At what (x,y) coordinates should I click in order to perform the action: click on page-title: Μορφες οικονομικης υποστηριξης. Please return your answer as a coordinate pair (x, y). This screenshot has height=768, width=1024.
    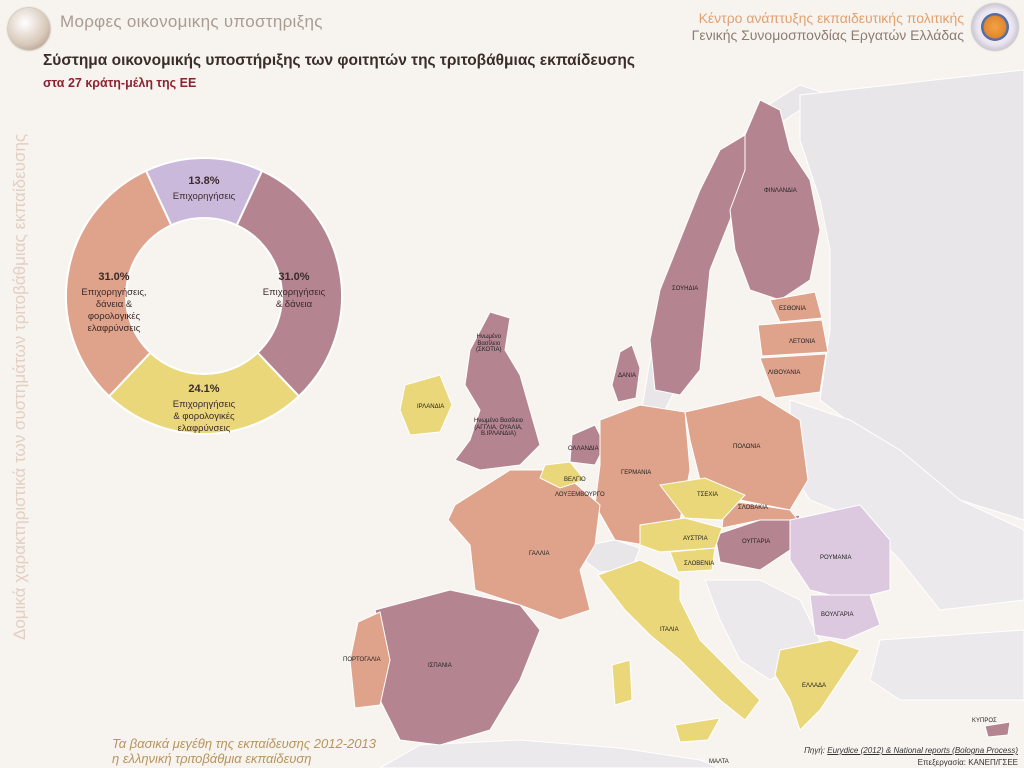
    Looking at the image, I should click on (191, 21).